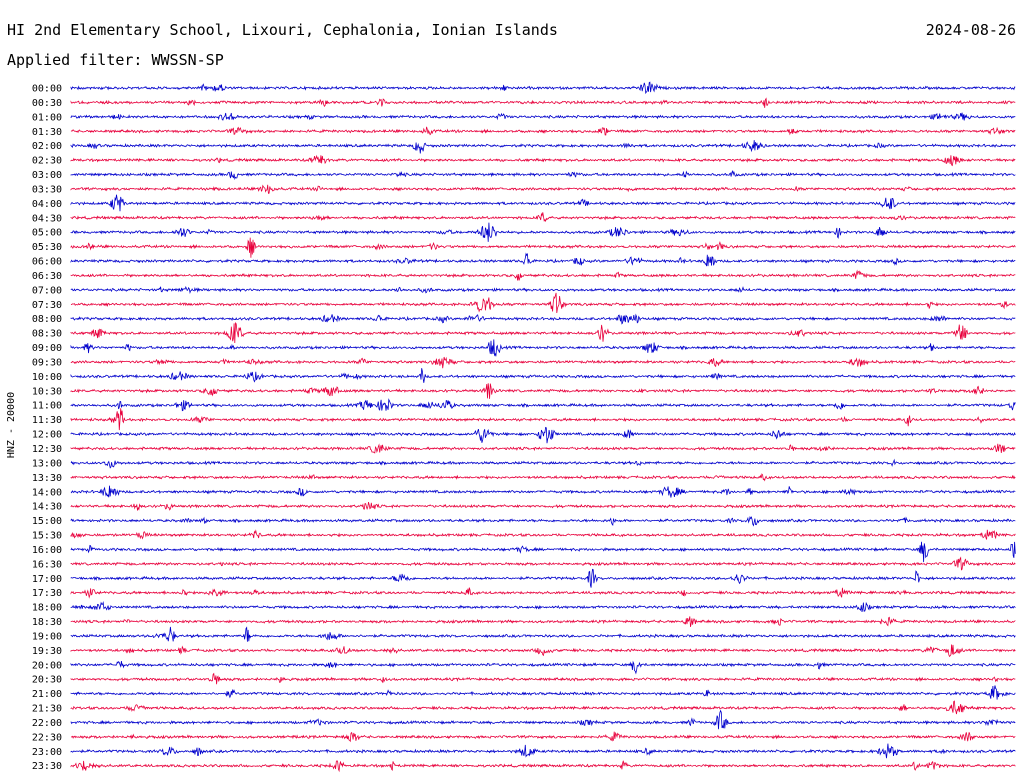 Image resolution: width=1024 pixels, height=780 pixels. I want to click on row-time-label: 03:30, so click(47, 189).